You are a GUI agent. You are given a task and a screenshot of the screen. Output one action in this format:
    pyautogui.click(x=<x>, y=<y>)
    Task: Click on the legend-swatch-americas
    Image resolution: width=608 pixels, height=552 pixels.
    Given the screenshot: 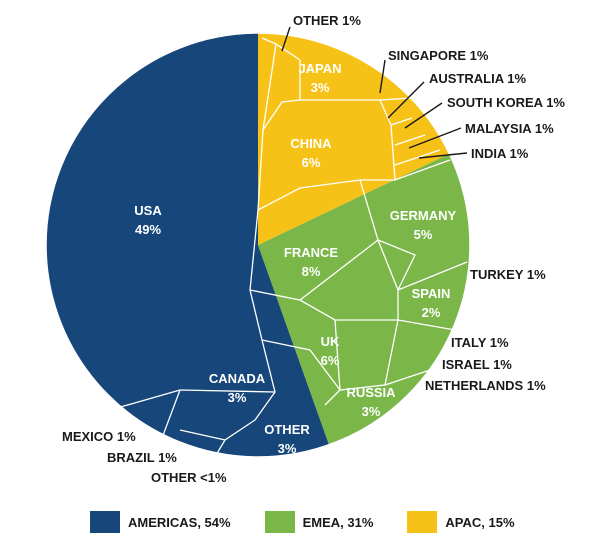 What is the action you would take?
    pyautogui.click(x=105, y=522)
    